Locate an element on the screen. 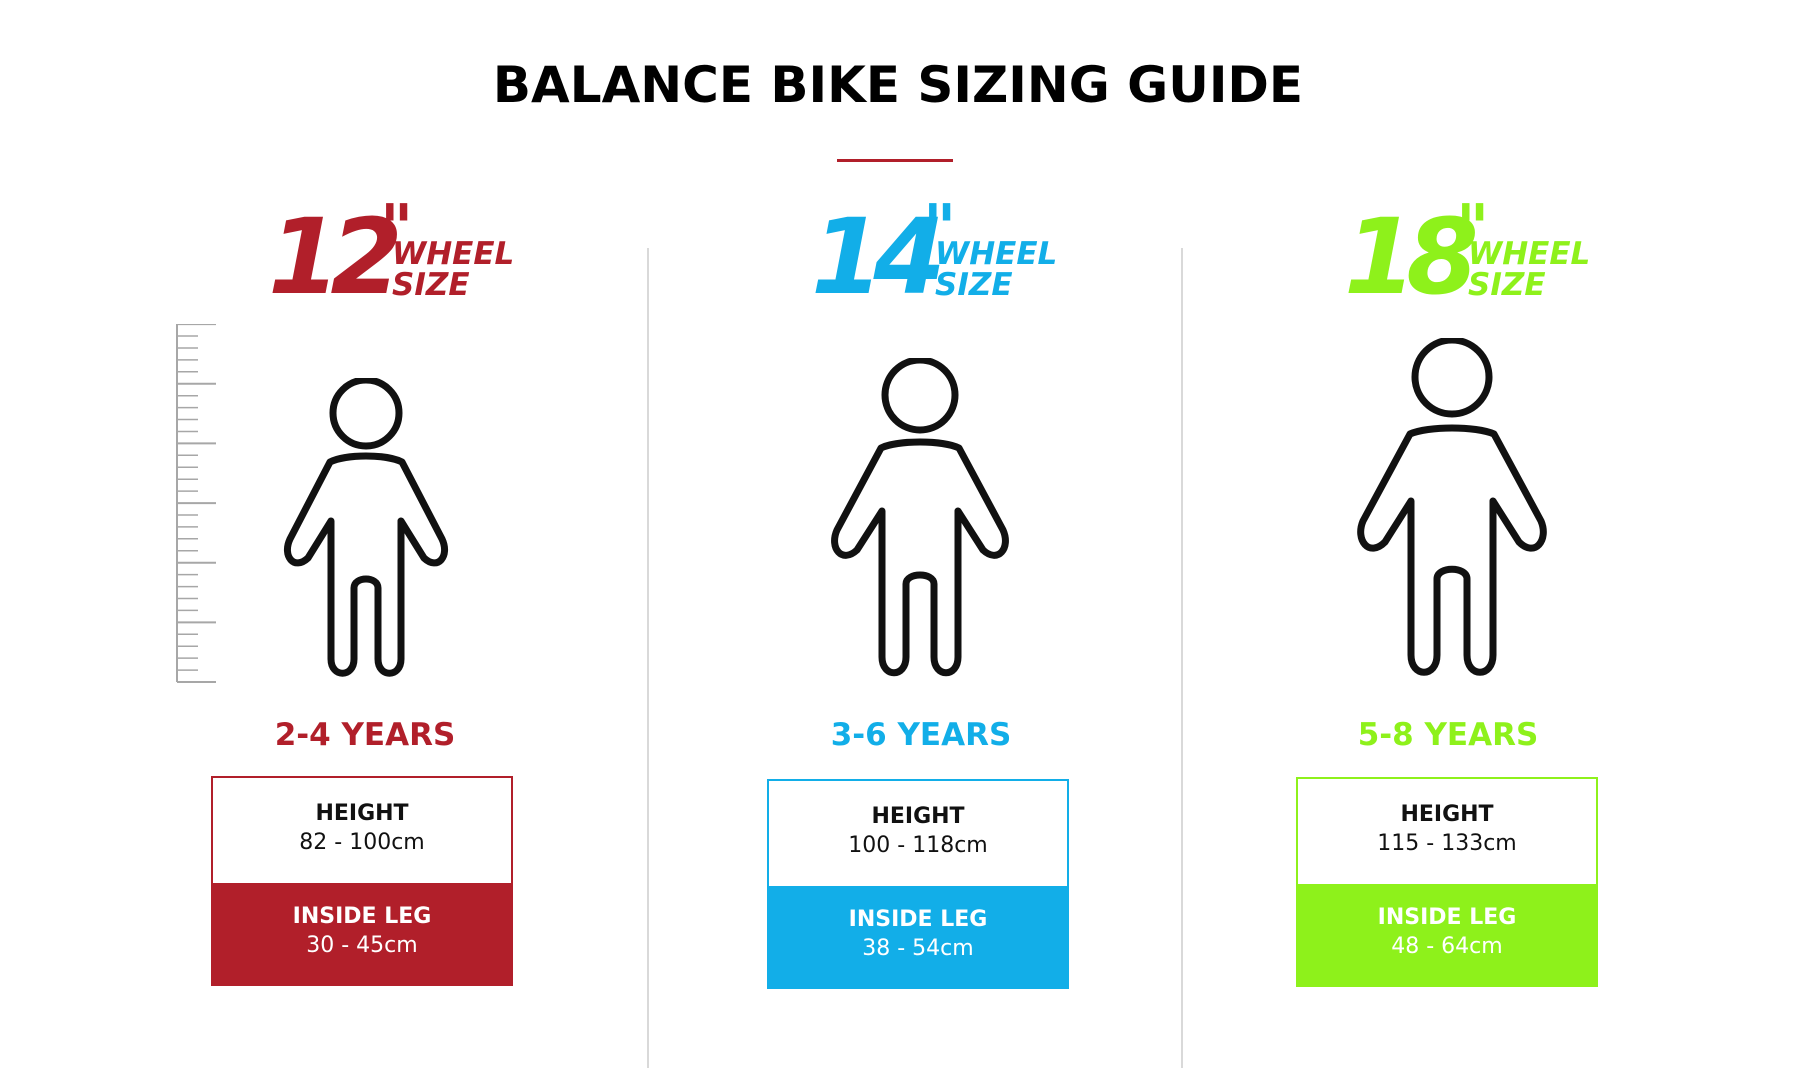  wheel-size-heading: 18 " WHEEL SIZE is located at coordinates (1524, 257).